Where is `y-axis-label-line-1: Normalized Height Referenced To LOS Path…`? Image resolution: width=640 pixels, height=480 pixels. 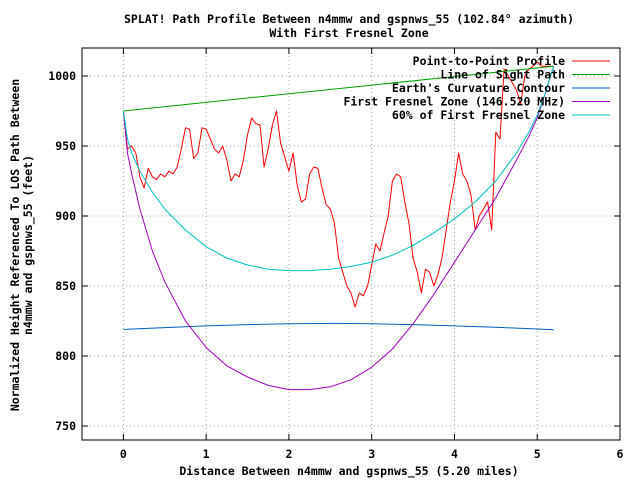 y-axis-label-line-1: Normalized Height Referenced To LOS Path… is located at coordinates (15, 245).